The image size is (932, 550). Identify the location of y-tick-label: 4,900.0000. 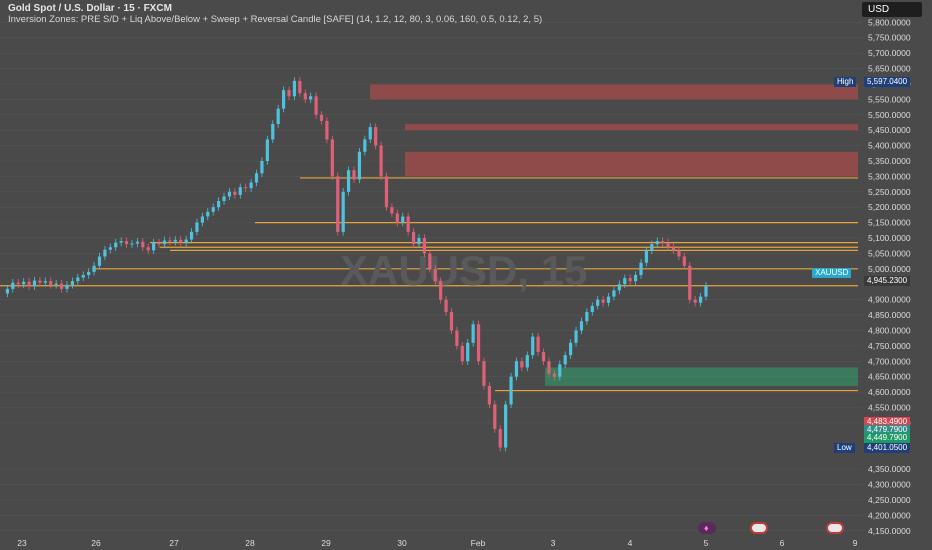
(889, 300).